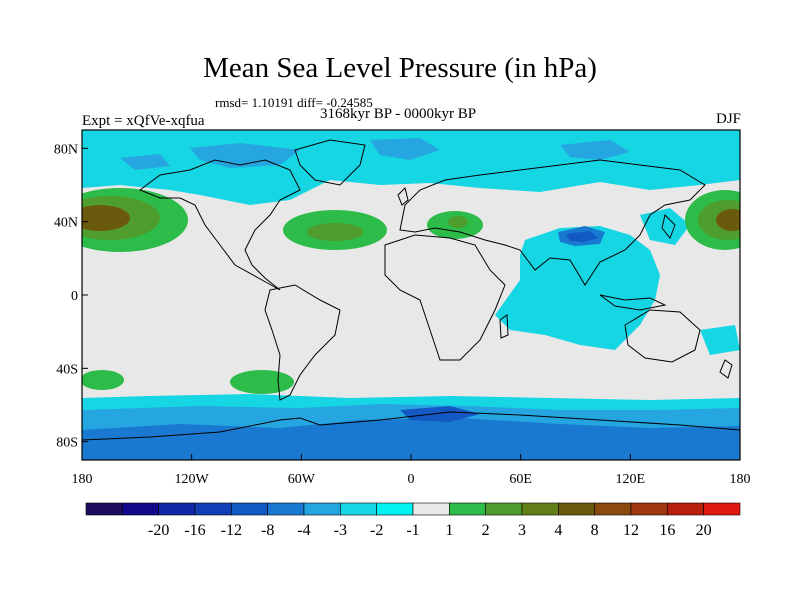  Describe the element at coordinates (158, 530) in the screenshot. I see `colorbar-label: -20` at that location.